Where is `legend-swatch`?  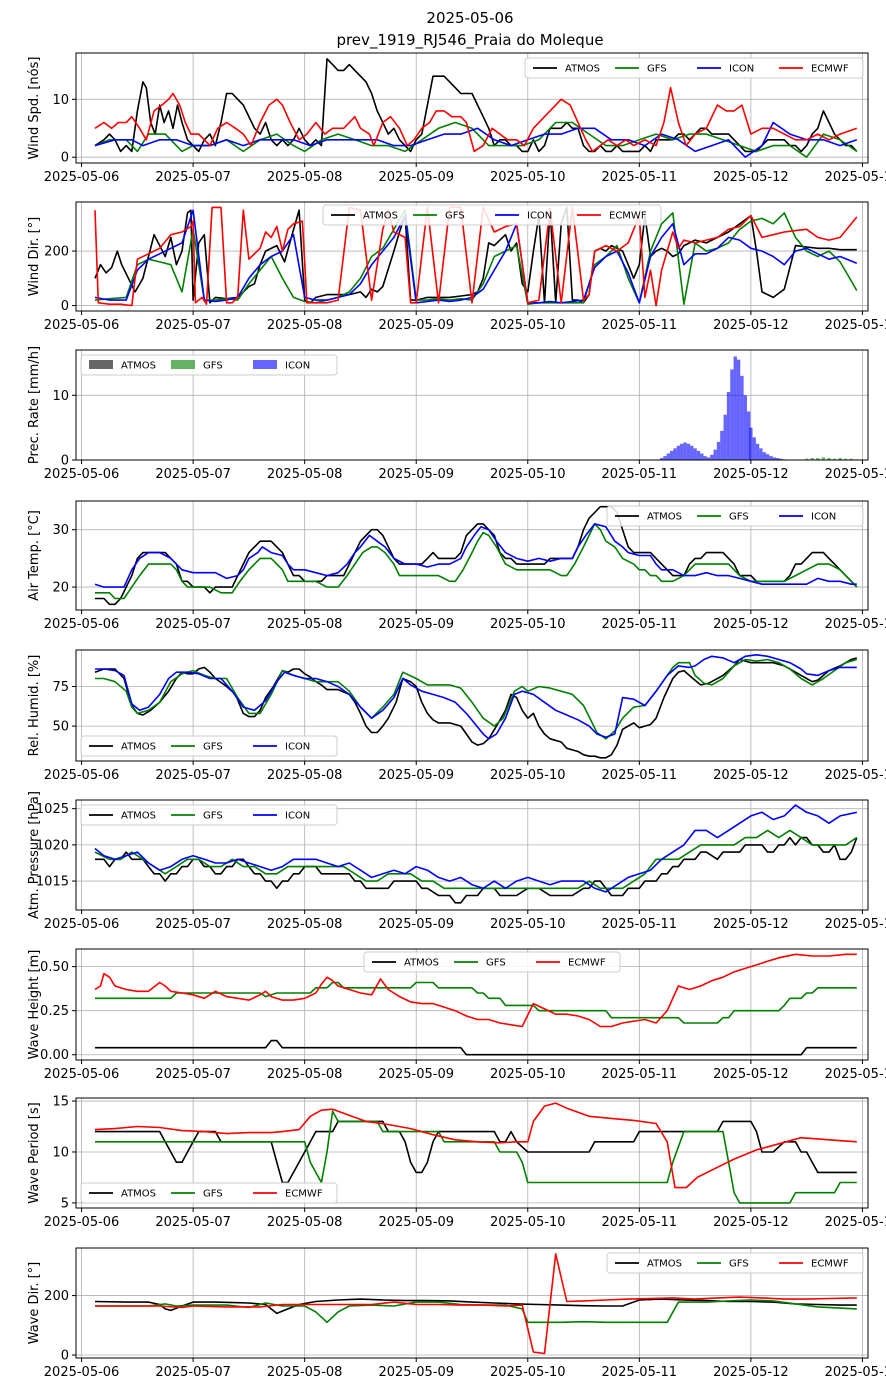
legend-swatch is located at coordinates (265, 364).